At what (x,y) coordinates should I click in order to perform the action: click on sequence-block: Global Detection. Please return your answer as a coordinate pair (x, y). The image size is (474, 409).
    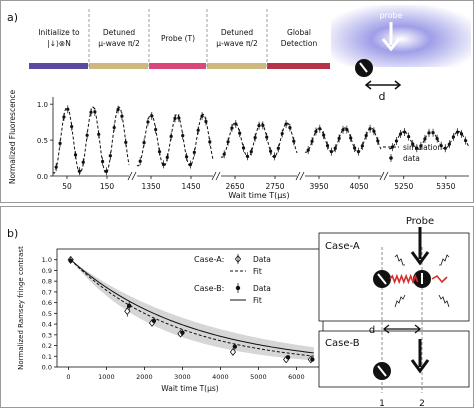
    Looking at the image, I should click on (298, 39).